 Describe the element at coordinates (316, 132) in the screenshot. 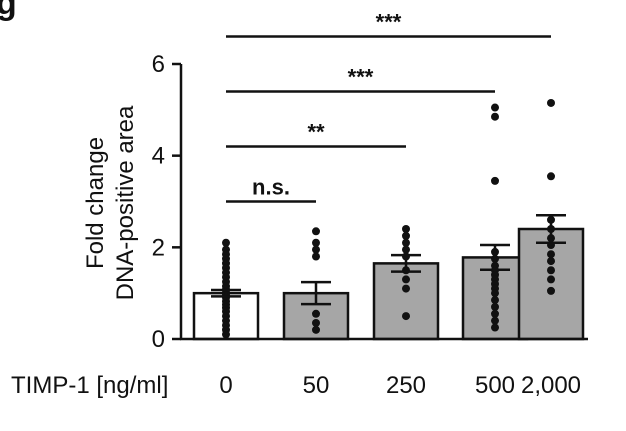

I see `significance-label: **` at that location.